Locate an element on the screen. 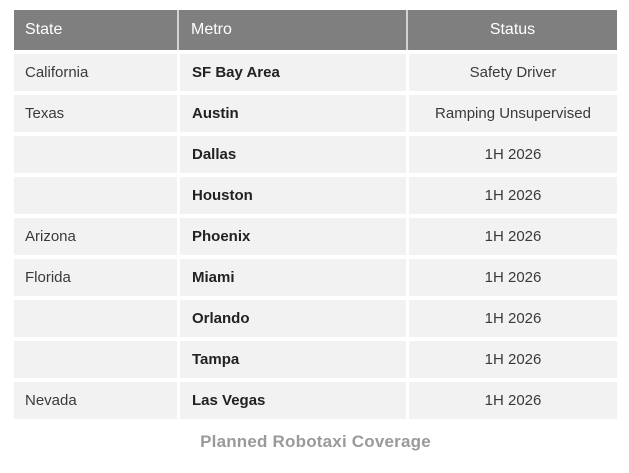 The image size is (629, 473). cell-state: Florida is located at coordinates (48, 277).